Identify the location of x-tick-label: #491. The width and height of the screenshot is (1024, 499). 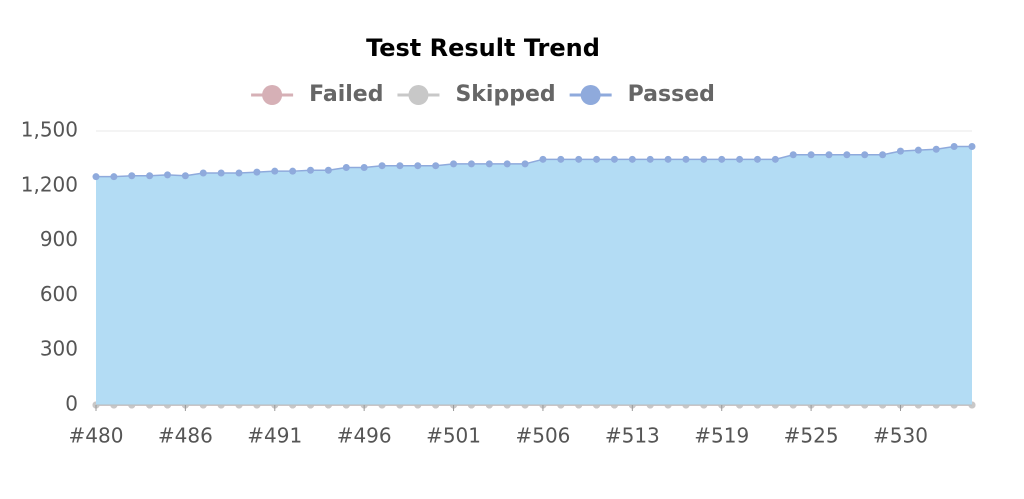
(274, 436).